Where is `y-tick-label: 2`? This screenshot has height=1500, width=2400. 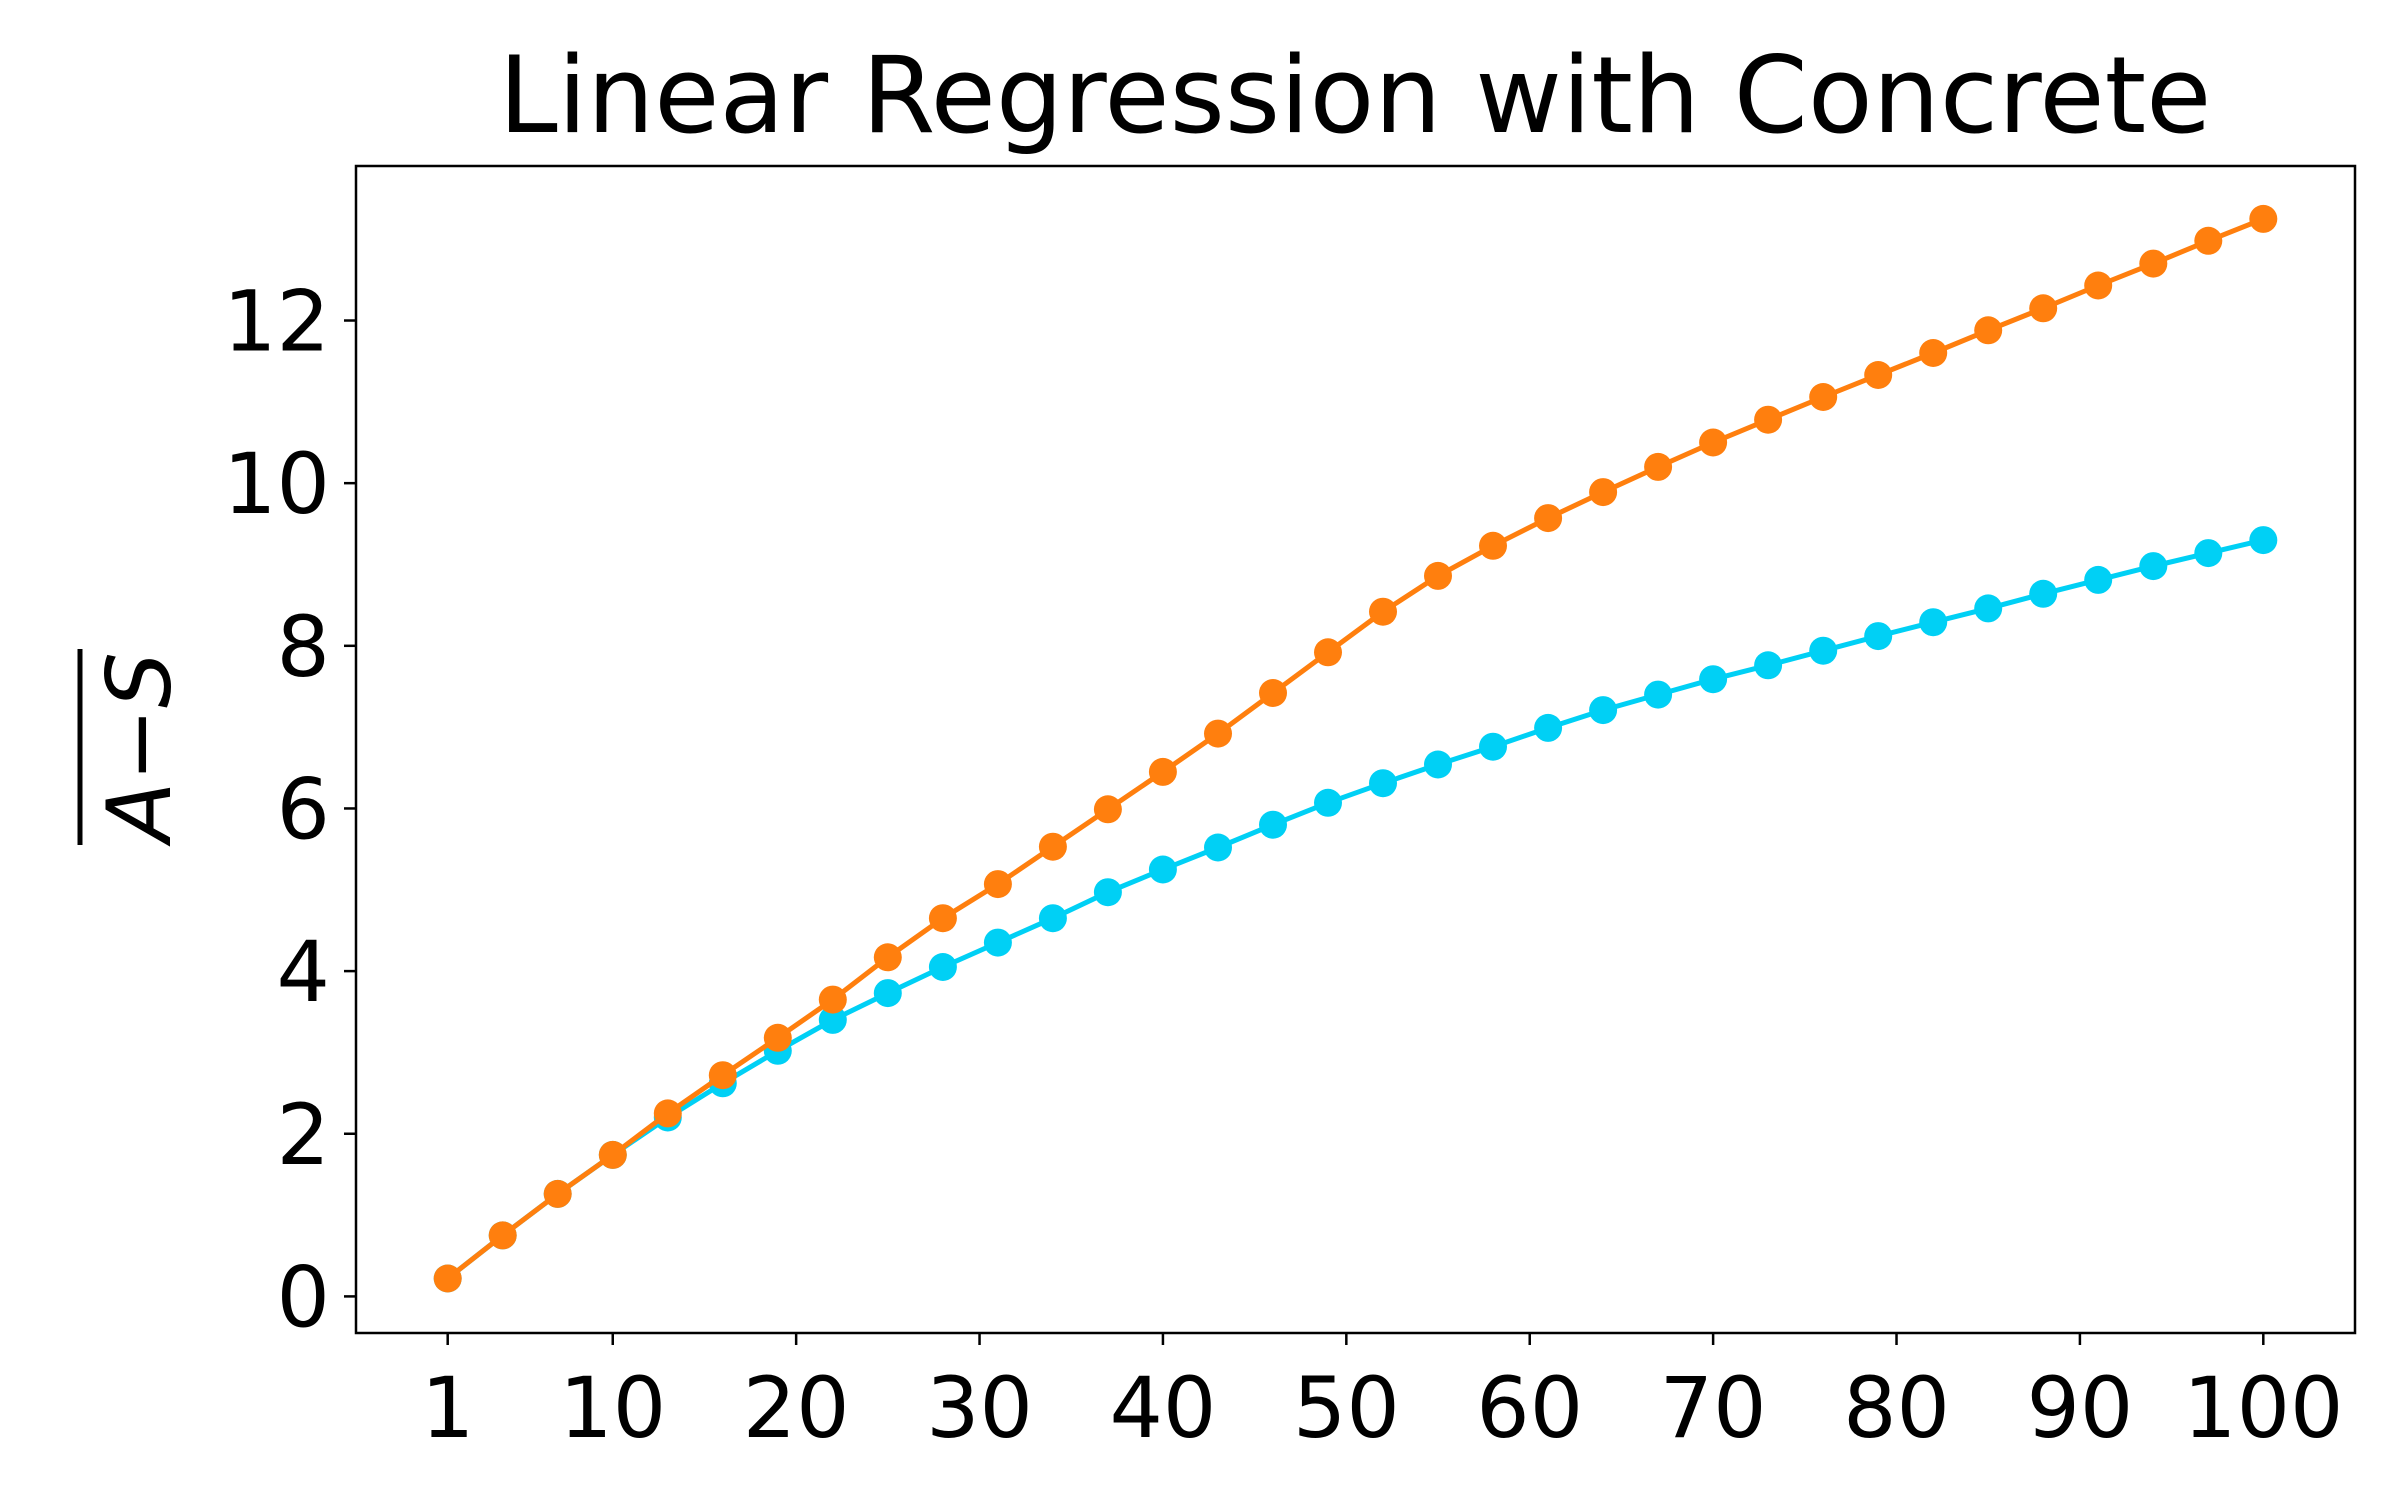 y-tick-label: 2 is located at coordinates (303, 1135).